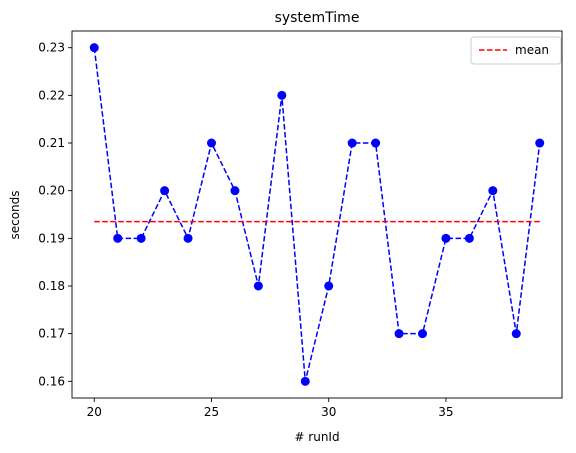 This screenshot has width=576, height=453. Describe the element at coordinates (328, 412) in the screenshot. I see `x-tick-label-30: 30` at that location.